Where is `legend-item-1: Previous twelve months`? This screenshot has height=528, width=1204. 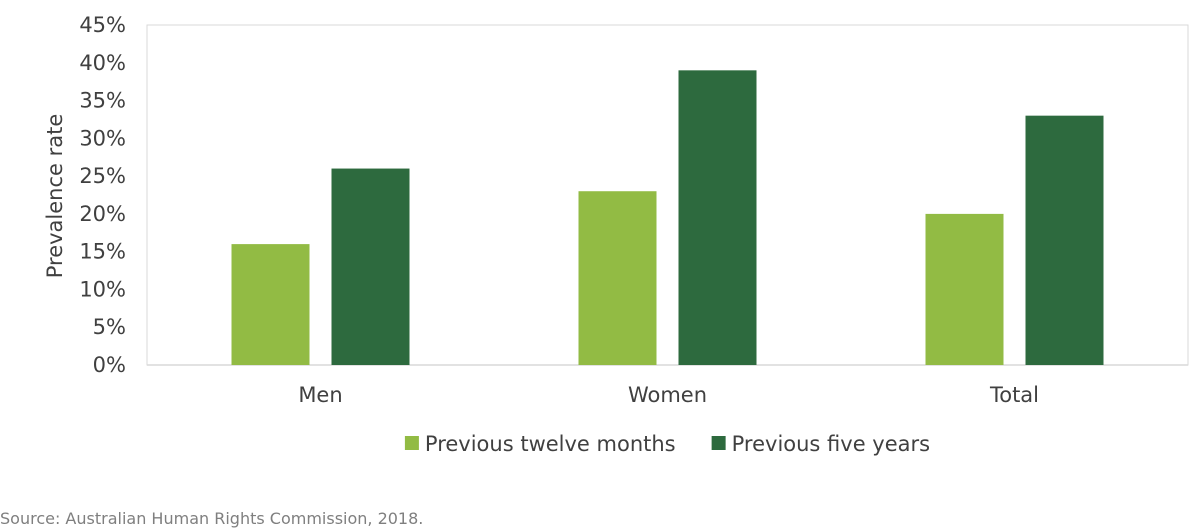 legend-item-1: Previous twelve months is located at coordinates (540, 444).